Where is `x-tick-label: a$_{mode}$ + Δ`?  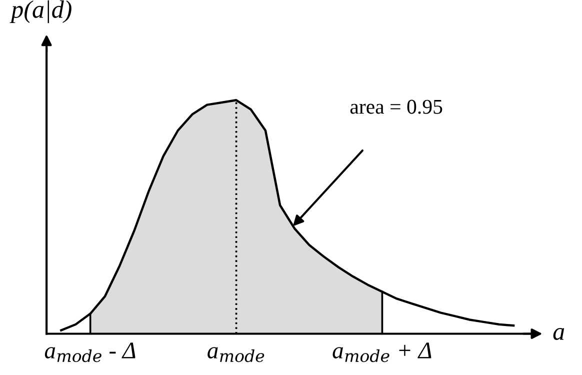 x-tick-label: a$_{mode}$ + Δ is located at coordinates (382, 352).